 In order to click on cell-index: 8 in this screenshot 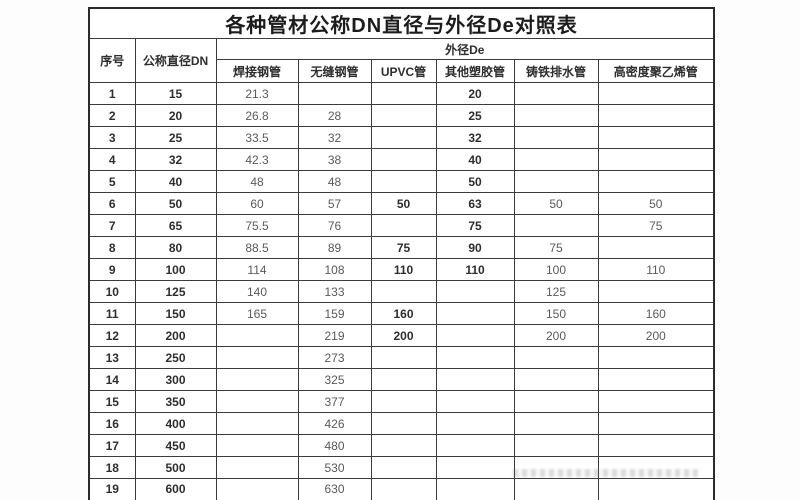, I will do `click(112, 247)`.